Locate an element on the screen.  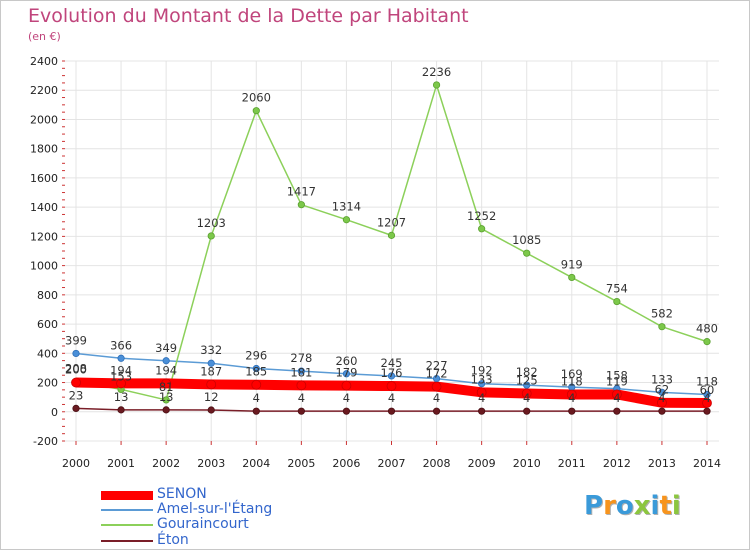
data-label: 81 is located at coordinates (166, 387).